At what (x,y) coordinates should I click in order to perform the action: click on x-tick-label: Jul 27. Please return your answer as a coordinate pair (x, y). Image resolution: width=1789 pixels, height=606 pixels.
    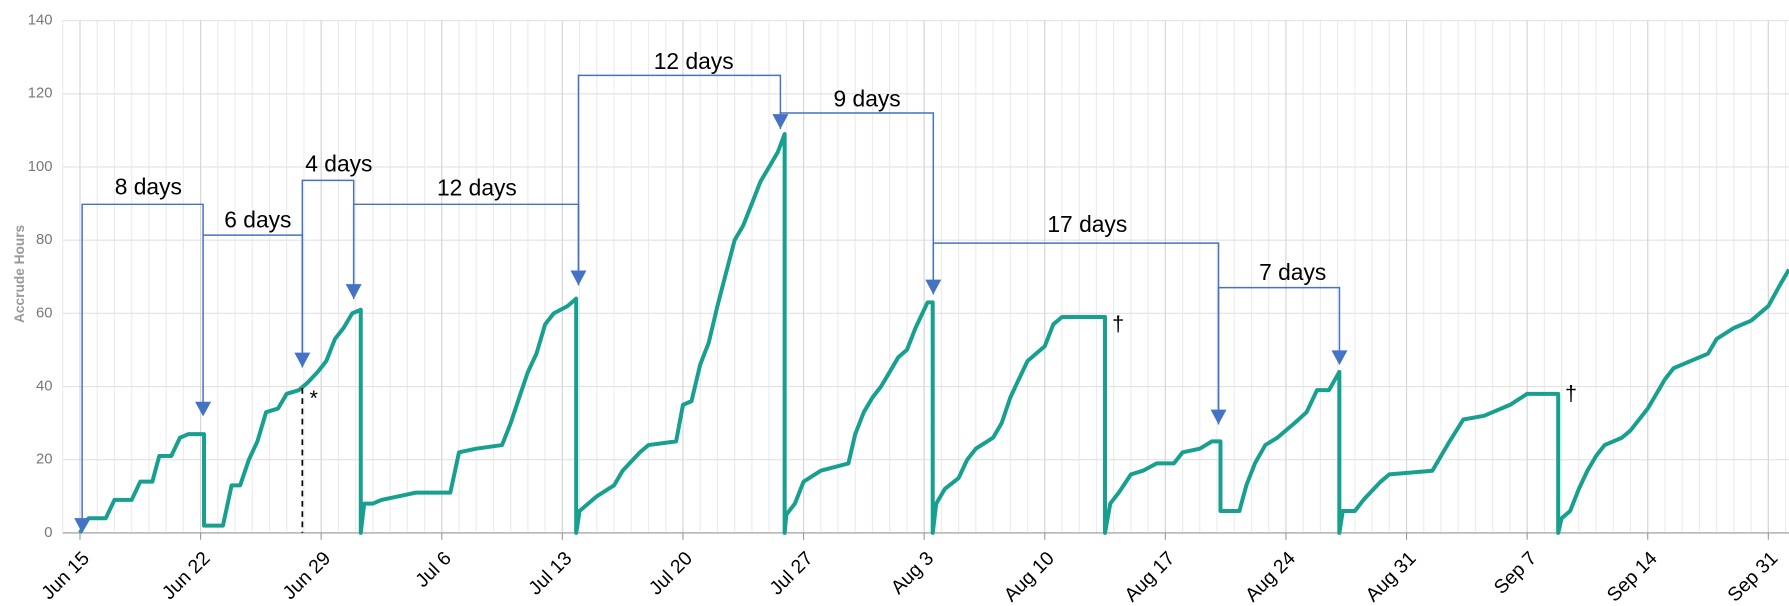
    Looking at the image, I should click on (791, 573).